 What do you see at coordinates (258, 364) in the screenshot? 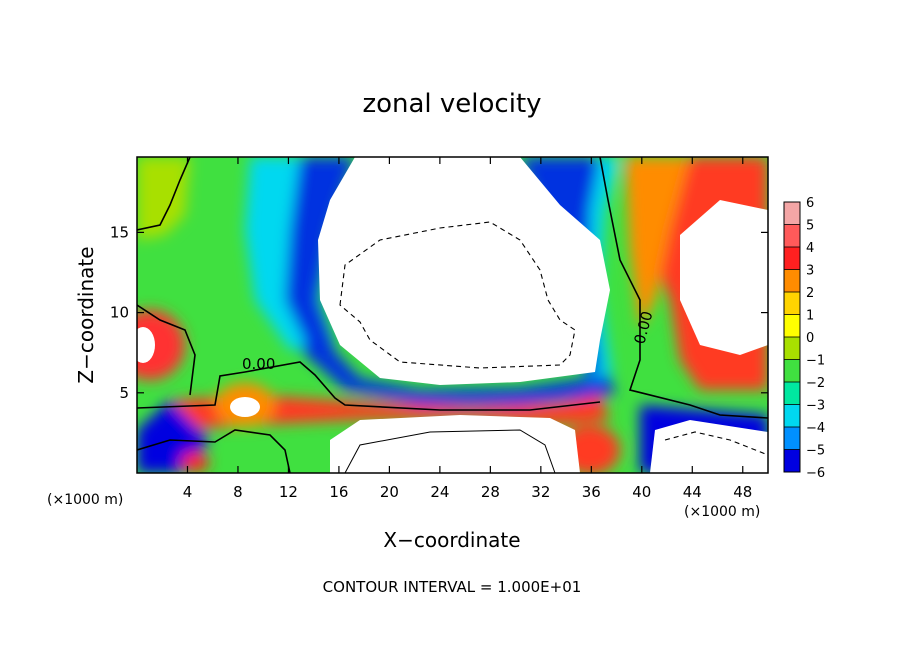
I see `contour-label-left: 0.00` at bounding box center [258, 364].